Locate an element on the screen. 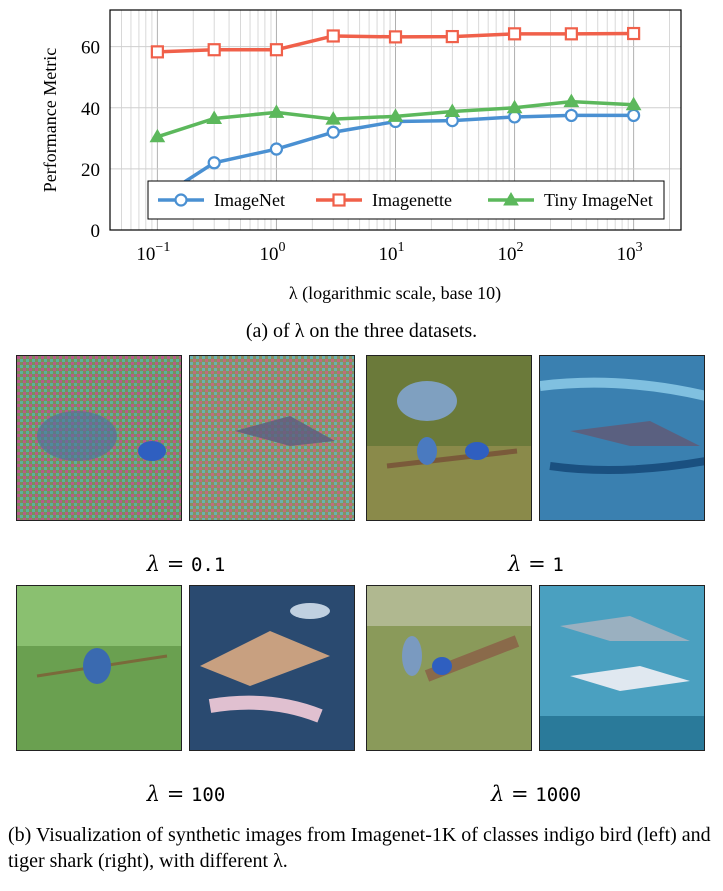 This screenshot has width=723, height=891. x-tick-label: 10¹ is located at coordinates (392, 252).